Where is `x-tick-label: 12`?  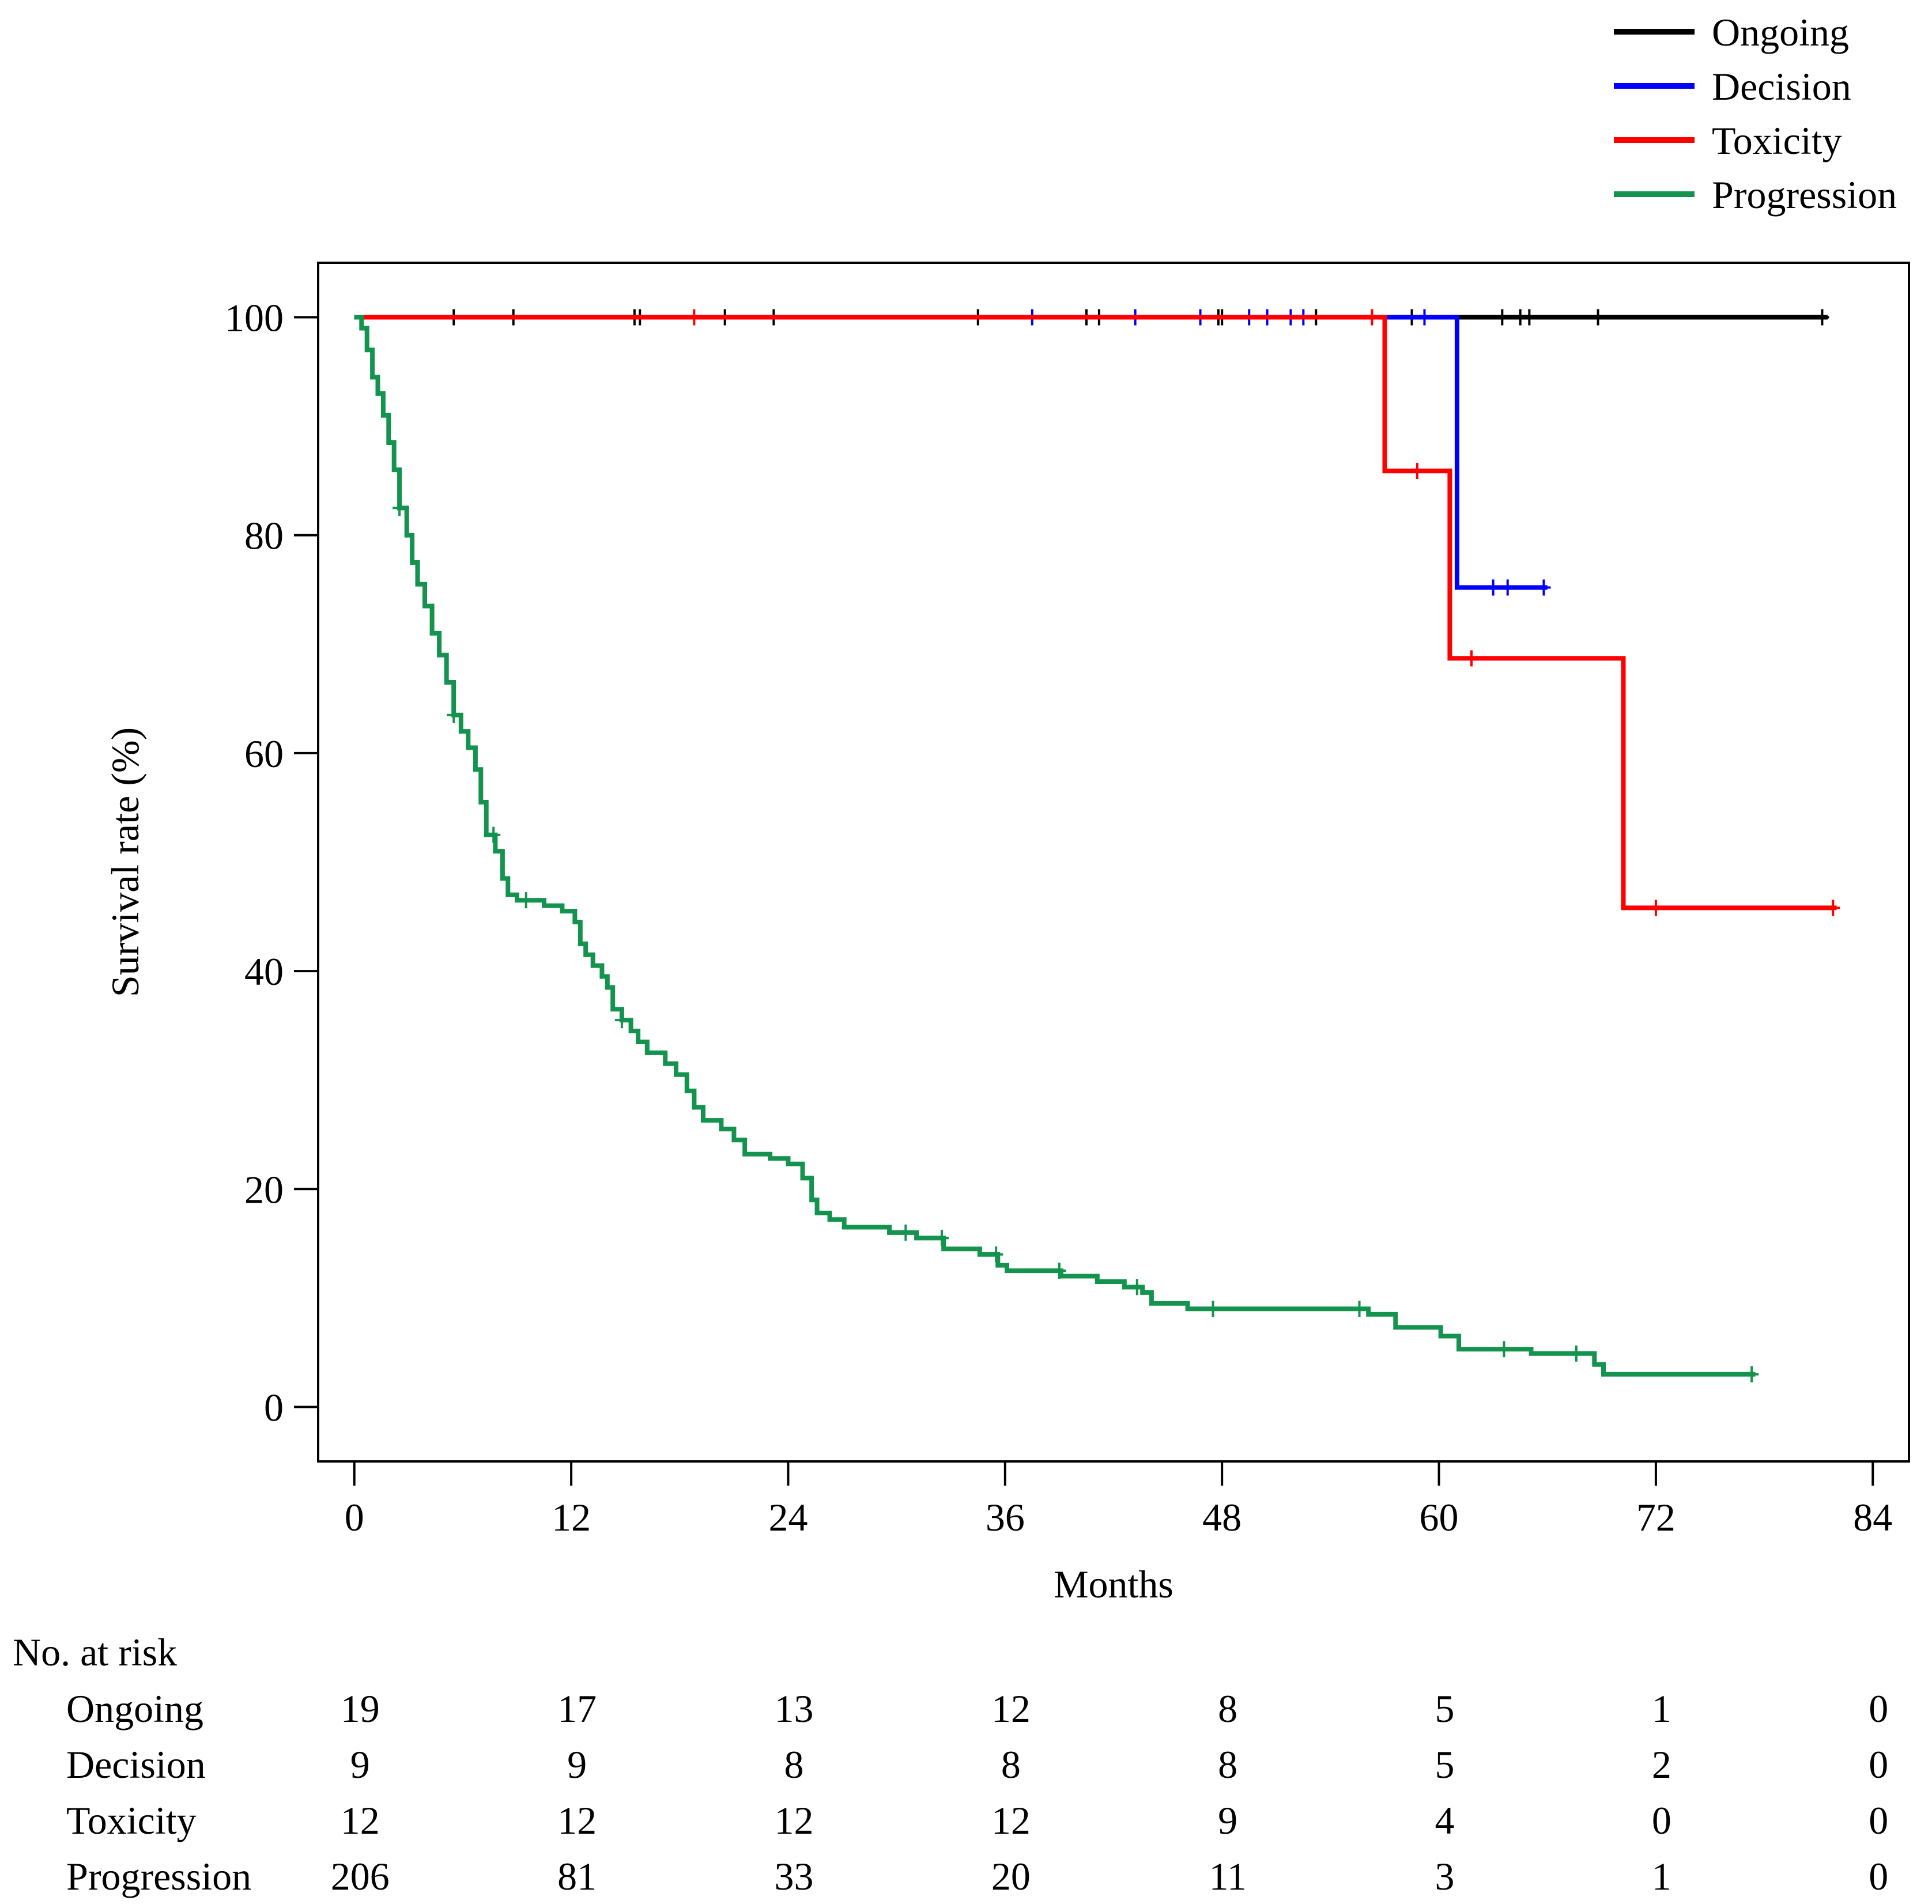 x-tick-label: 12 is located at coordinates (571, 1517).